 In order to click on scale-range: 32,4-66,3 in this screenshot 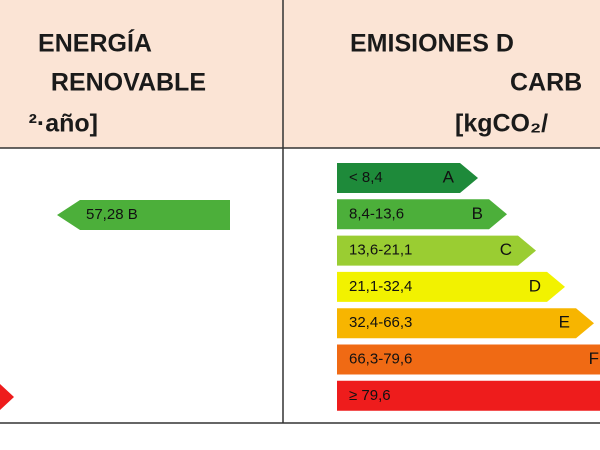, I will do `click(380, 322)`.